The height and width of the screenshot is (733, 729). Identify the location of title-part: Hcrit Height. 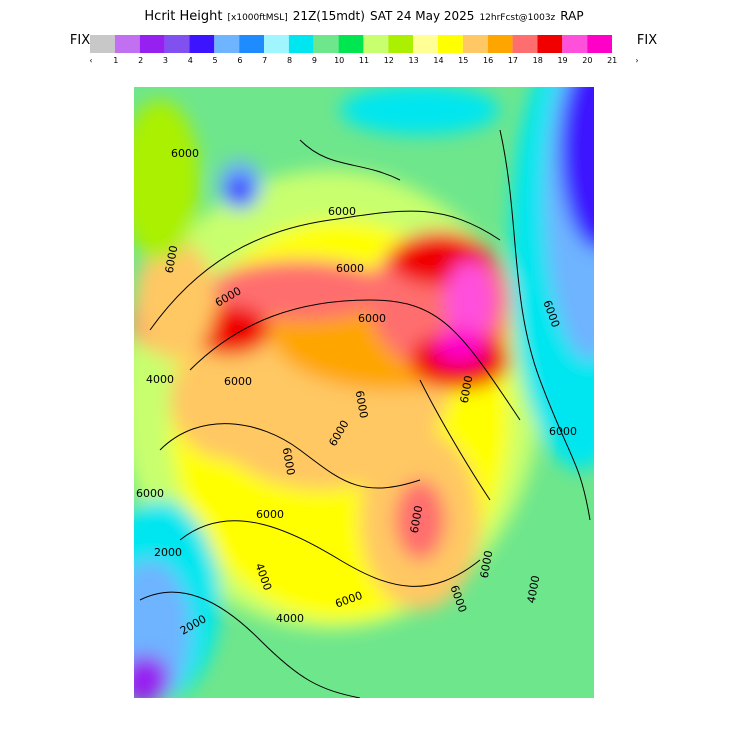
(183, 16).